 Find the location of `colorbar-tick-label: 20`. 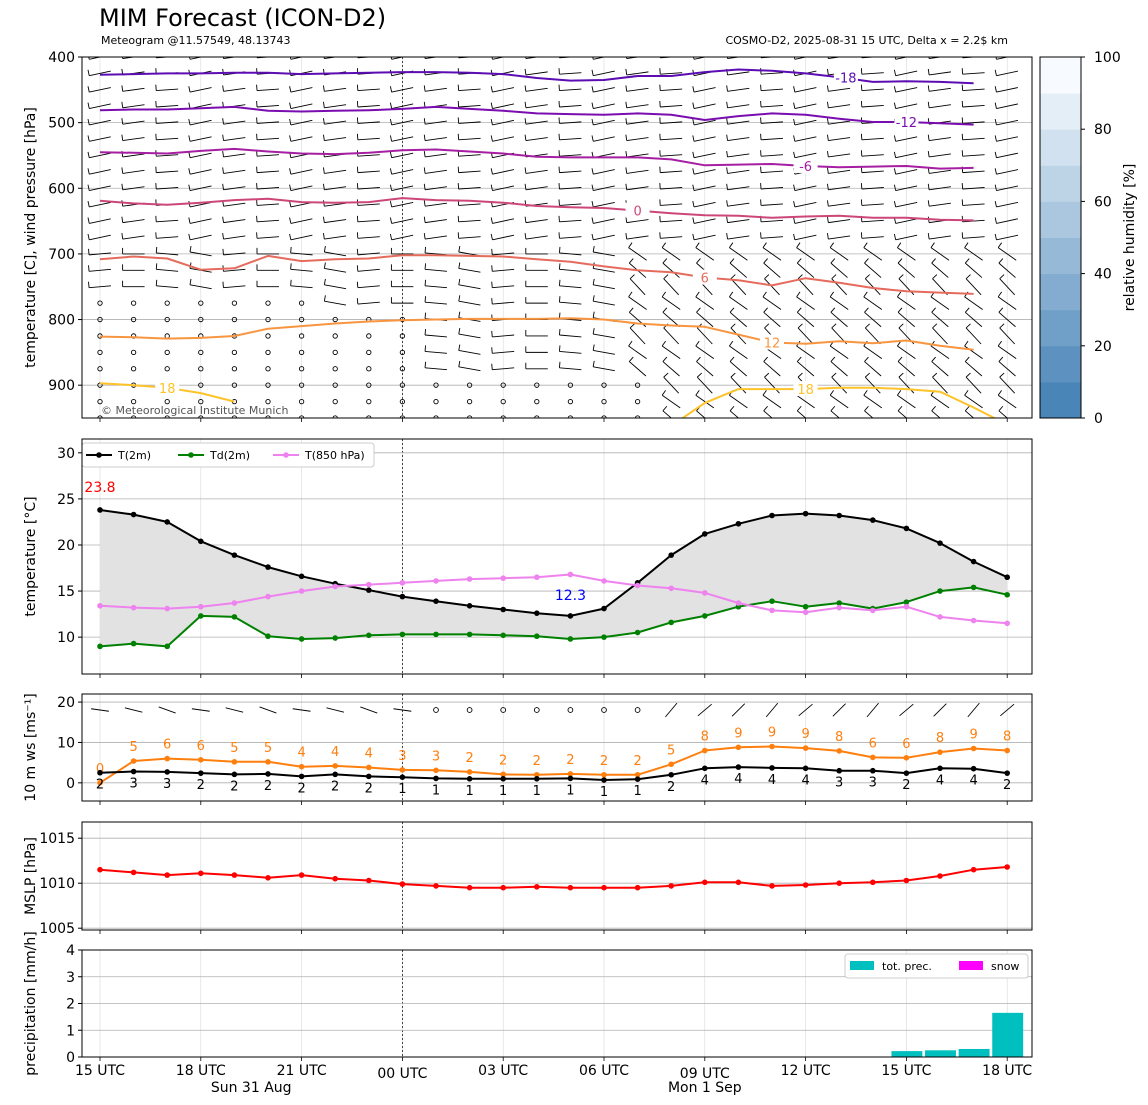

colorbar-tick-label: 20 is located at coordinates (1103, 347).